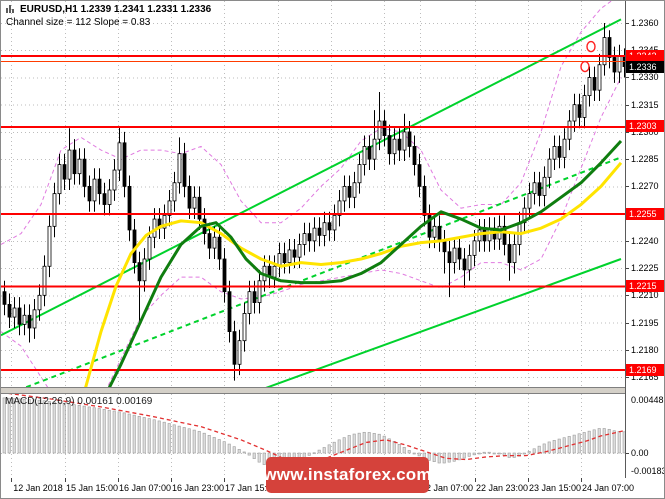 The height and width of the screenshot is (499, 665). Describe the element at coordinates (645, 186) in the screenshot. I see `price-tick-label: 1.2270` at that location.